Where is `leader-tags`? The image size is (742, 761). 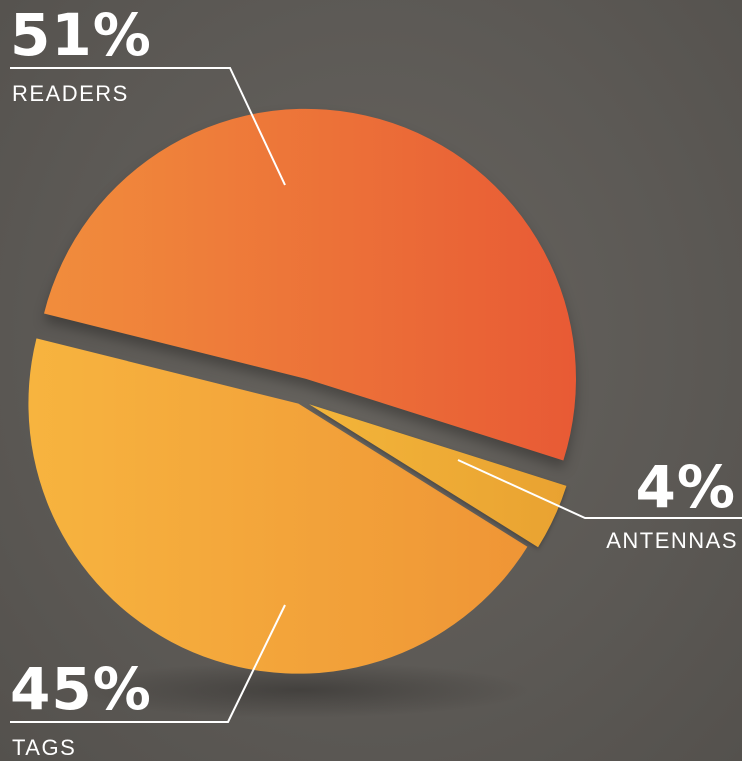 leader-tags is located at coordinates (148, 663).